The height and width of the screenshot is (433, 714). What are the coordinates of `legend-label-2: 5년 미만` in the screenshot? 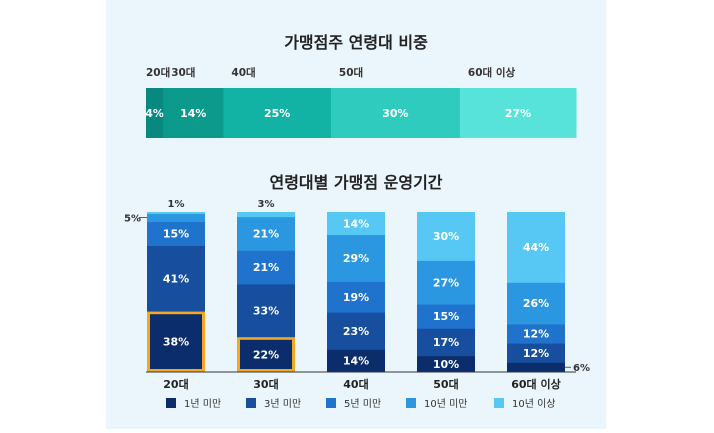 It's located at (362, 404).